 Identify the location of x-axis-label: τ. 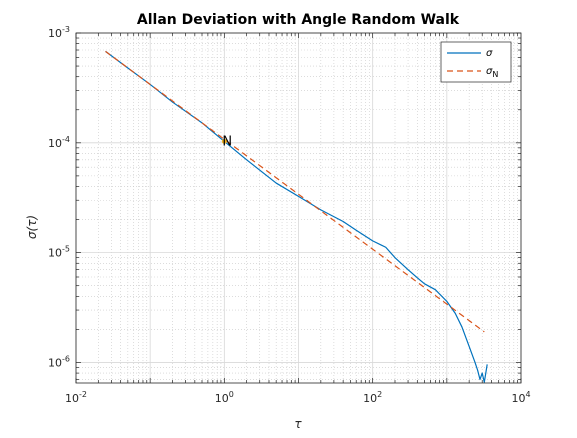
(298, 424).